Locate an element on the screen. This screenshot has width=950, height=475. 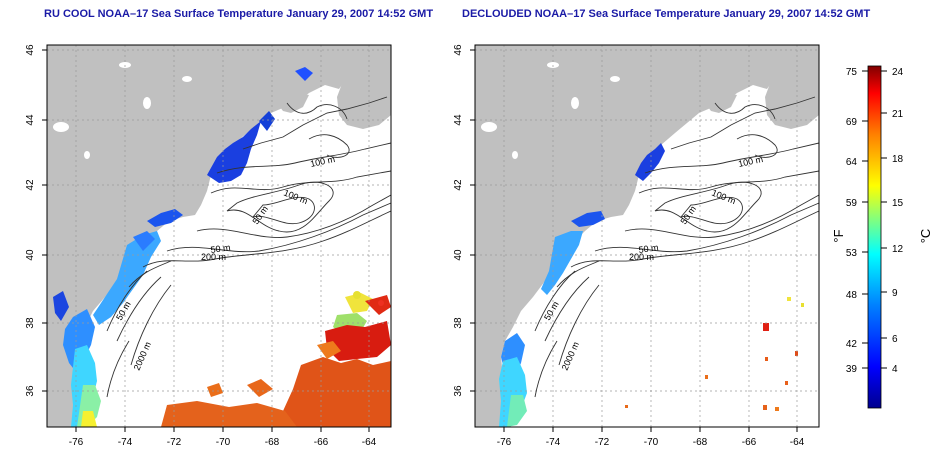
c-tick-label: 24 is located at coordinates (898, 72).